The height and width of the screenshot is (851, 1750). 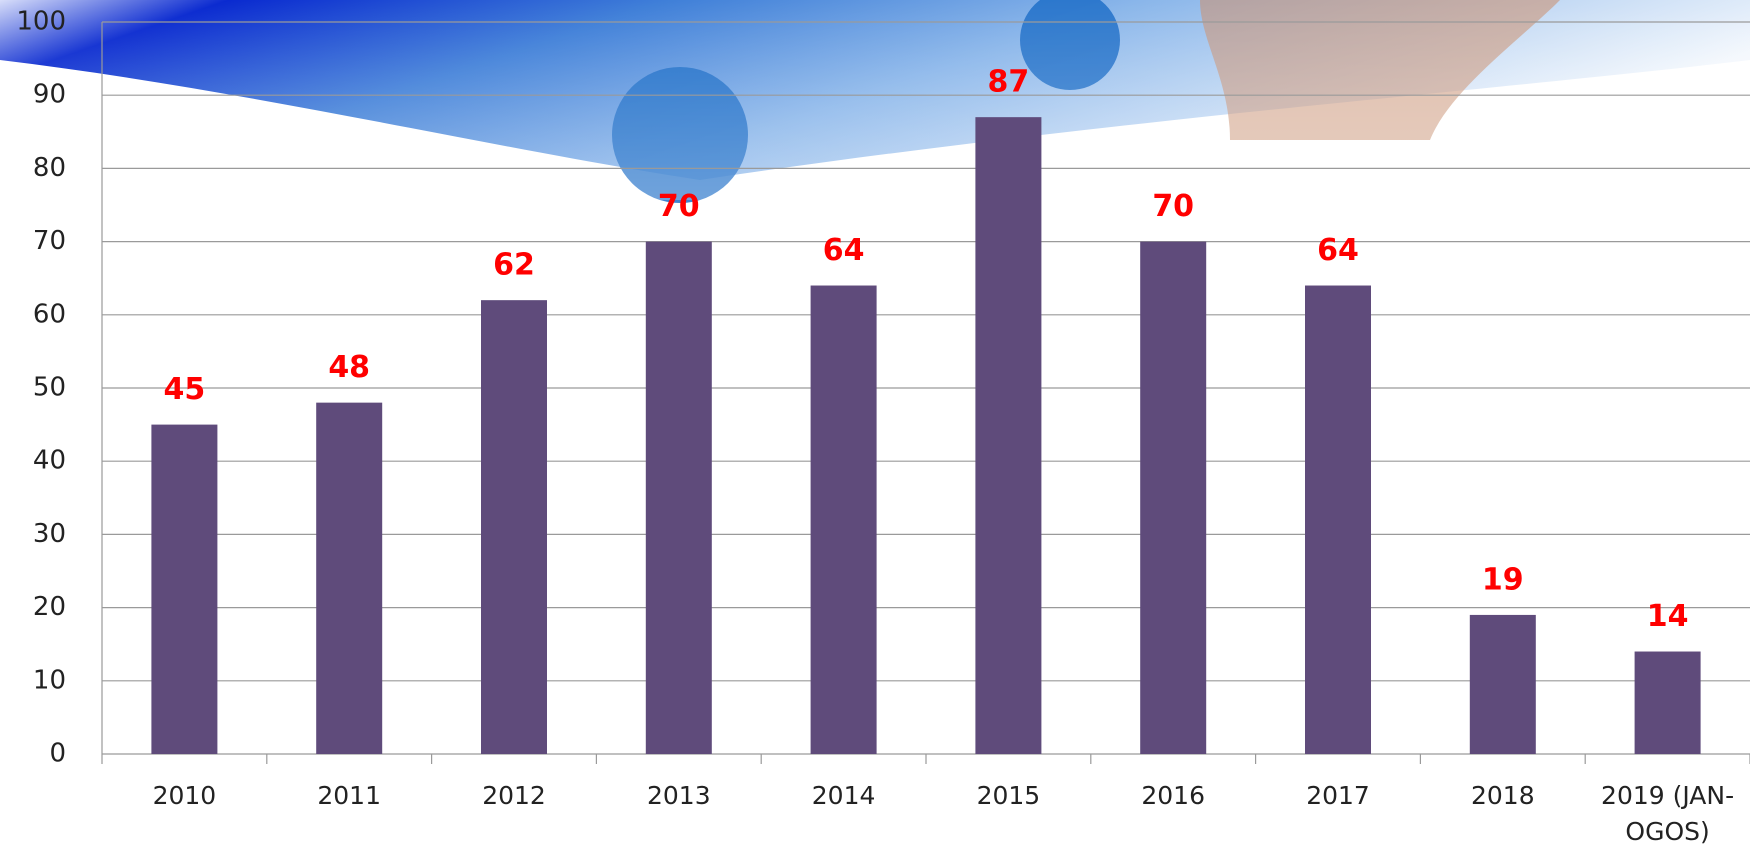 What do you see at coordinates (49, 95) in the screenshot?
I see `y-tick-label: 90` at bounding box center [49, 95].